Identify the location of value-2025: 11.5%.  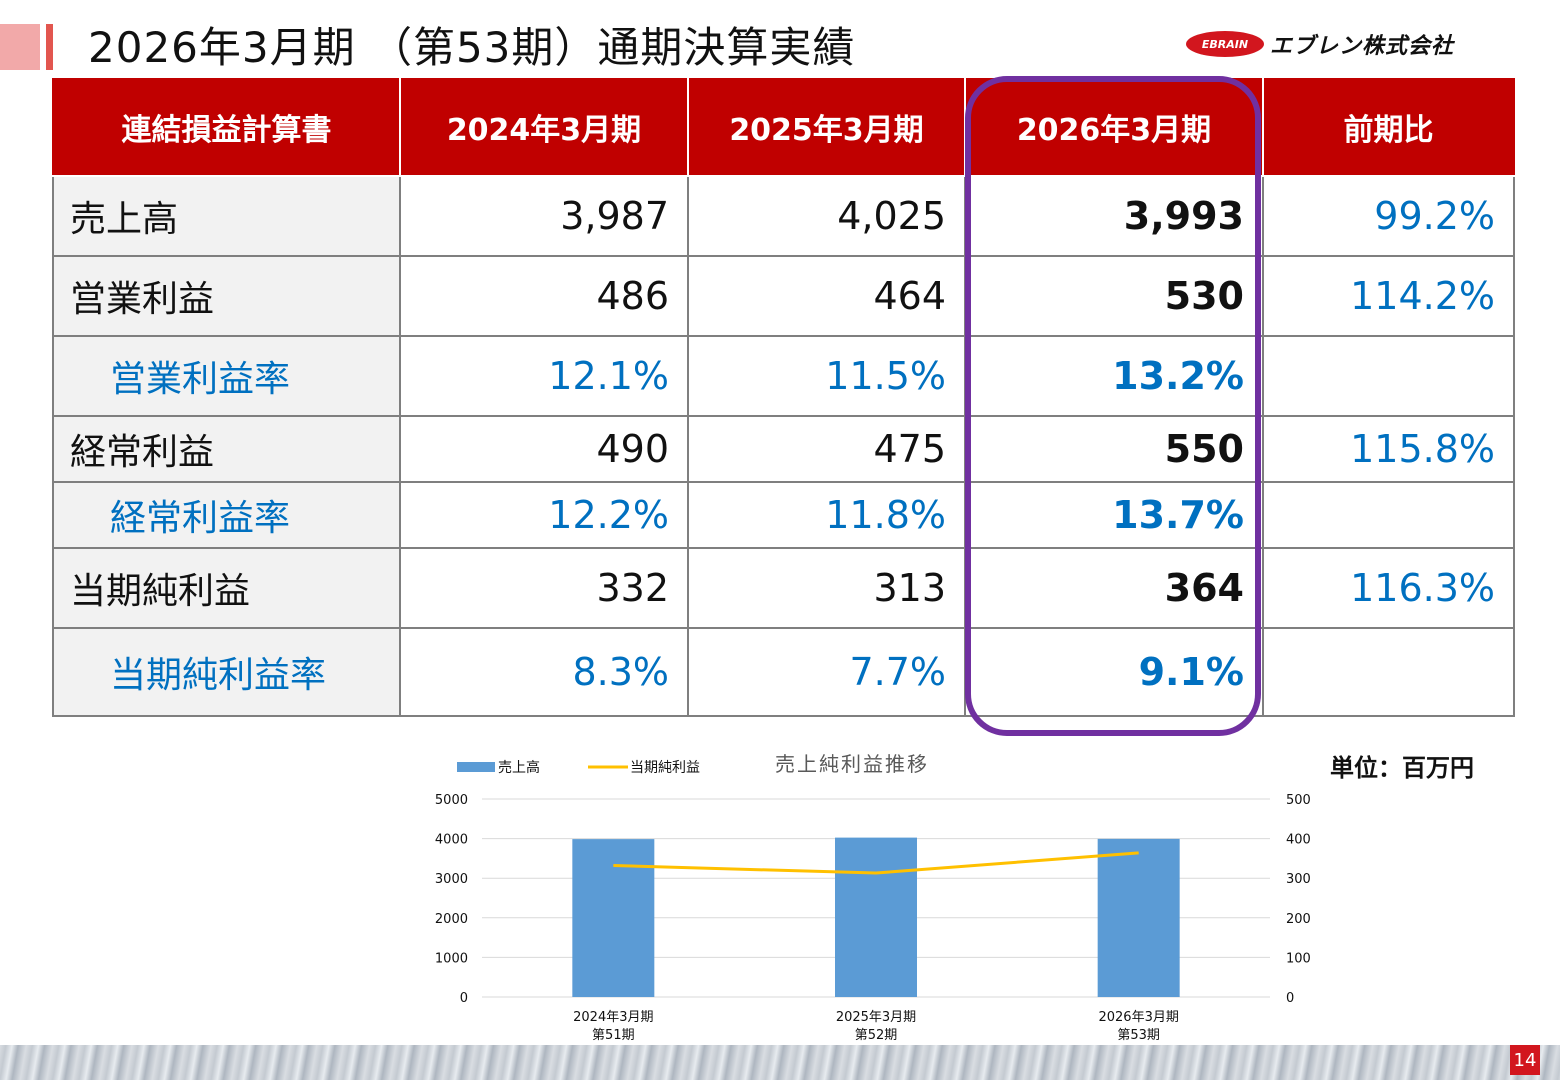
(826, 376).